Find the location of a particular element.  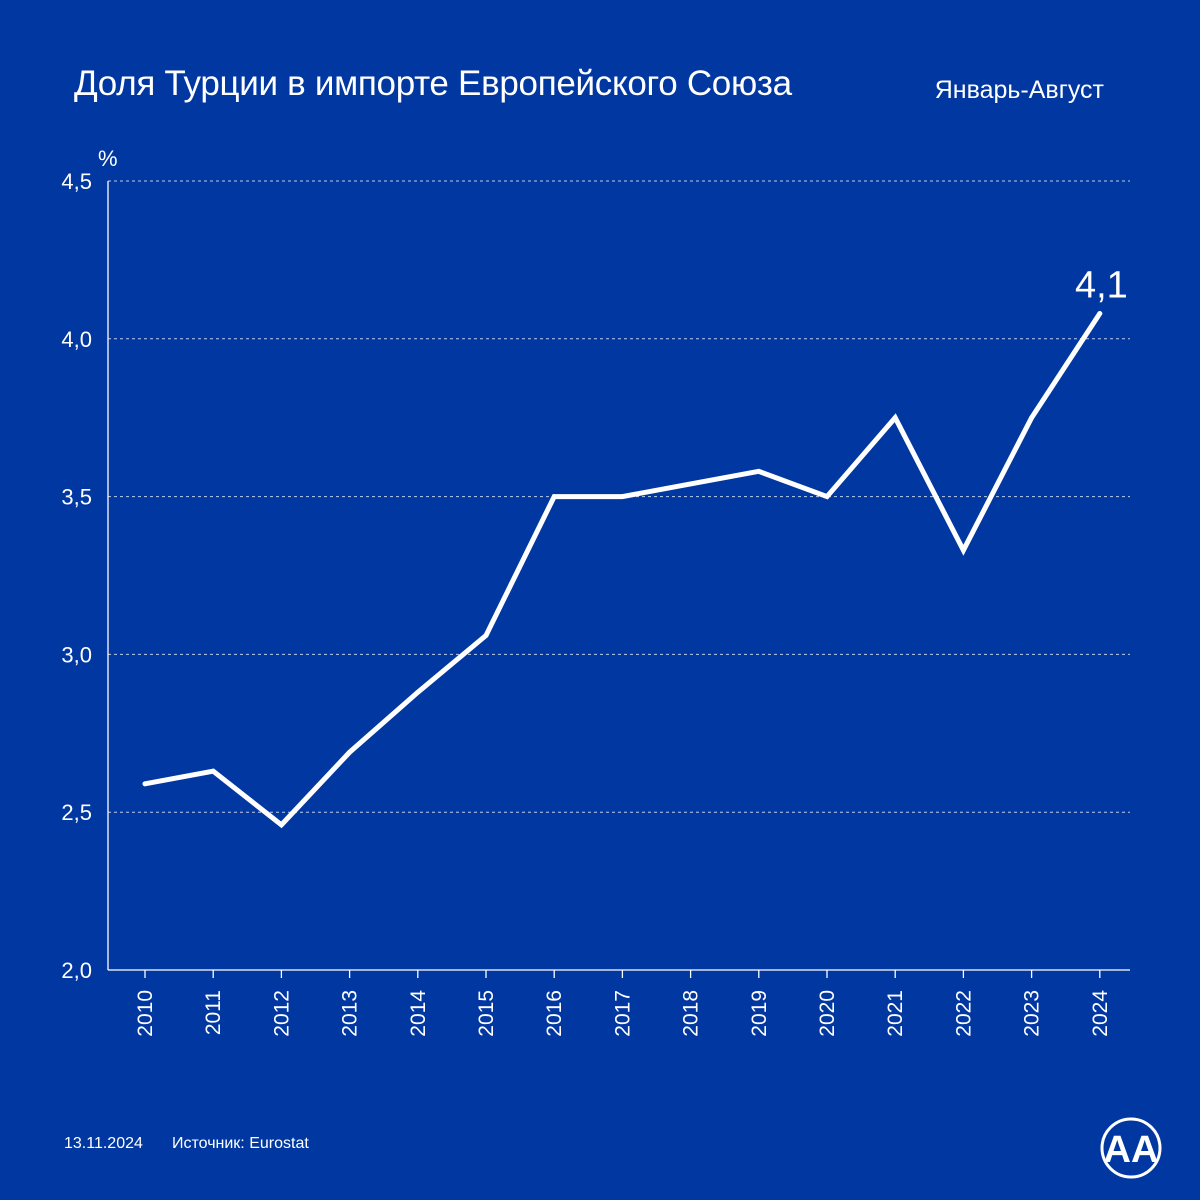

aa-logo-icon: AA is located at coordinates (1131, 1148).